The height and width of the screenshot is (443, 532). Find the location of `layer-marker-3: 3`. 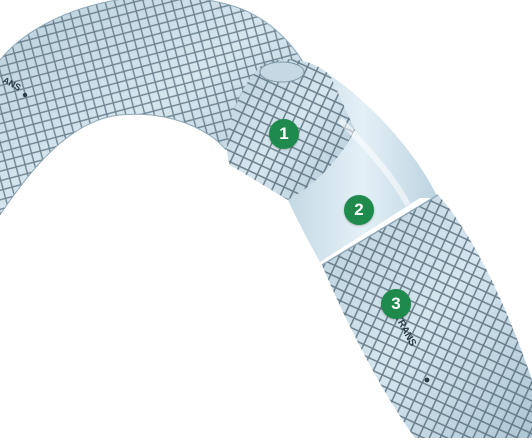

layer-marker-3: 3 is located at coordinates (396, 304).